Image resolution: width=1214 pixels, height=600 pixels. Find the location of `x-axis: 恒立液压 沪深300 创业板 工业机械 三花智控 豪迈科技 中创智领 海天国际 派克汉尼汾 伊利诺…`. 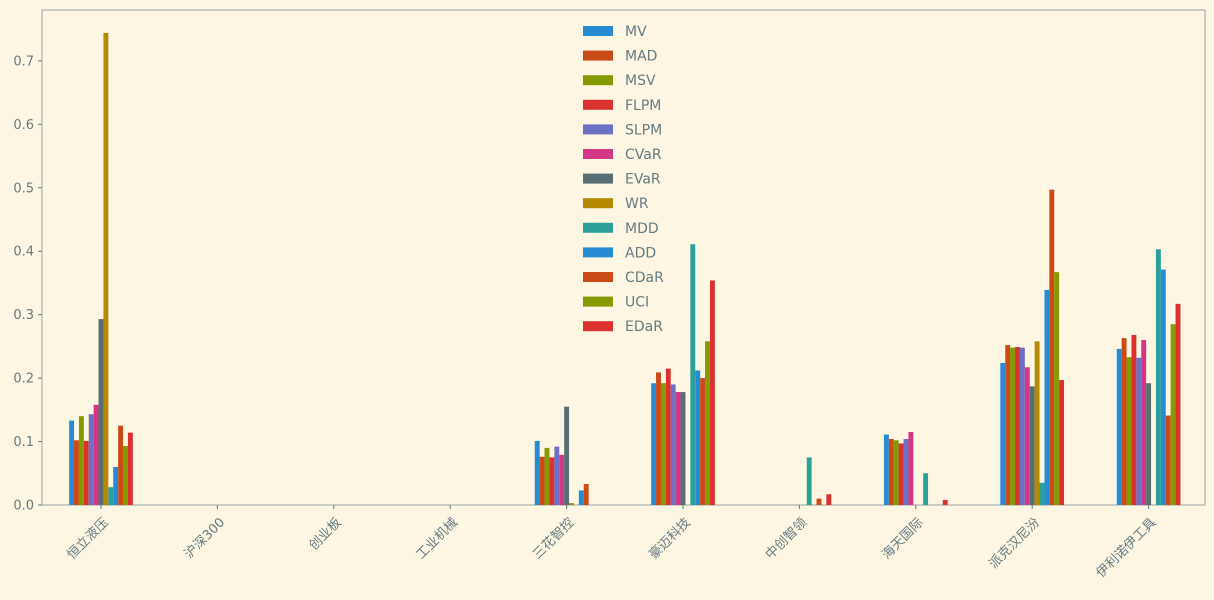

x-axis: 恒立液压 沪深300 创业板 工业机械 三花智控 豪迈科技 中创智领 海天国际 派克汉尼汾 伊利诺… is located at coordinates (611, 543).